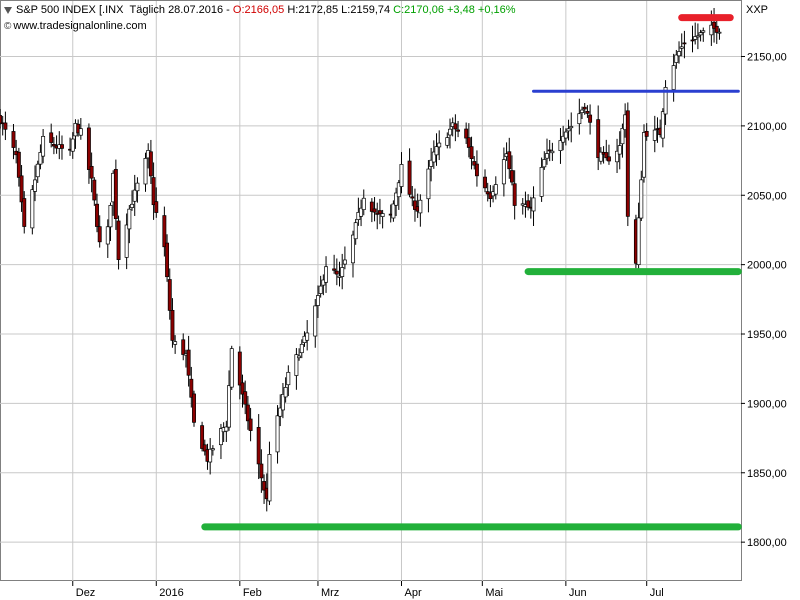  What do you see at coordinates (86, 593) in the screenshot?
I see `x-tick-label: Dez` at bounding box center [86, 593].